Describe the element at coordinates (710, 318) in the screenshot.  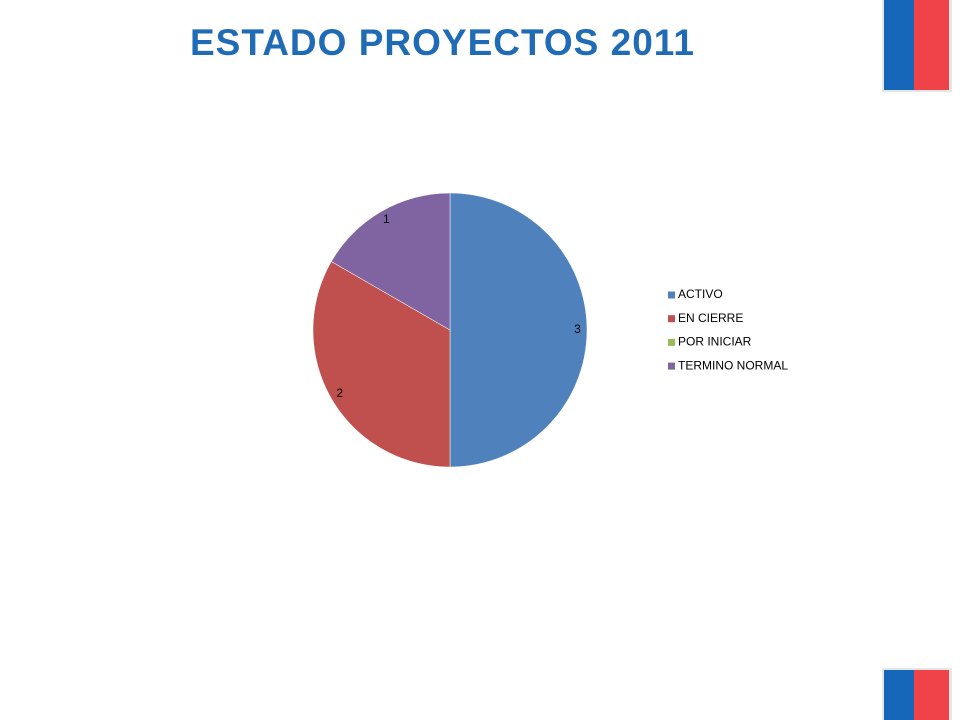
I see `legend-label: EN CIERRE` at that location.